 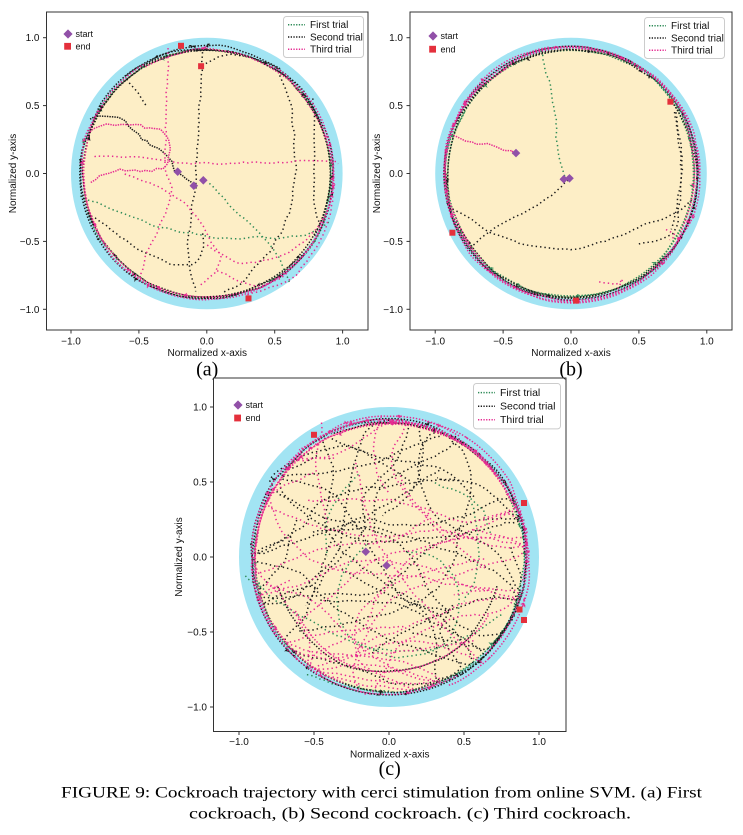 I want to click on svg-text: (b), so click(x=570, y=370).